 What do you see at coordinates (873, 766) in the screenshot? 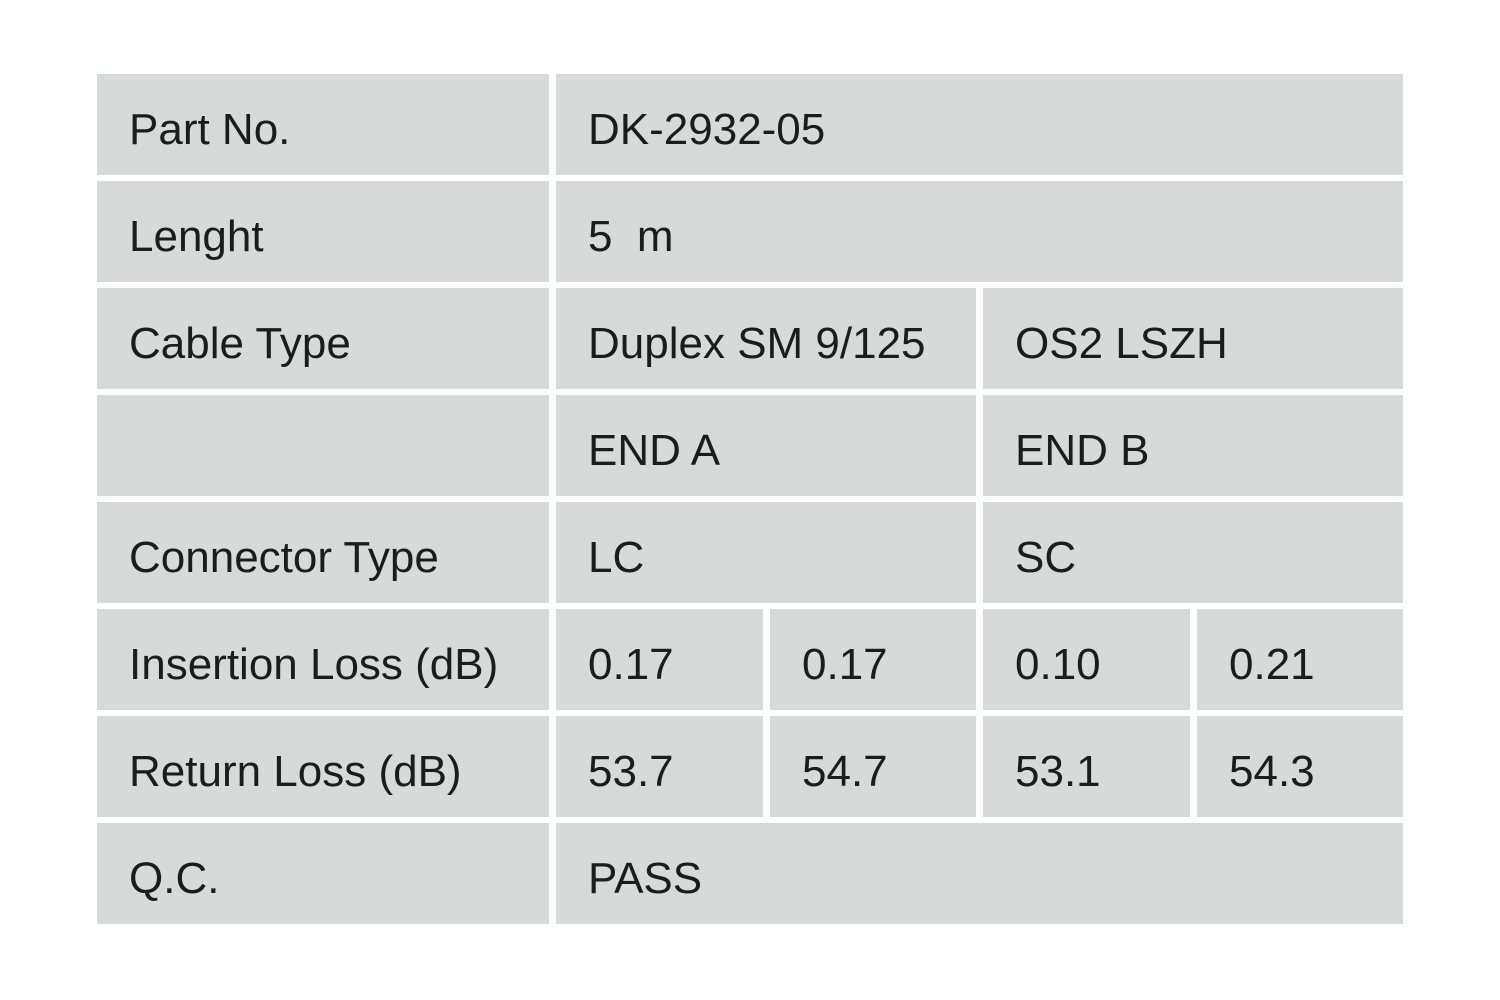
I see `return-loss-end-a-2: 54.7` at bounding box center [873, 766].